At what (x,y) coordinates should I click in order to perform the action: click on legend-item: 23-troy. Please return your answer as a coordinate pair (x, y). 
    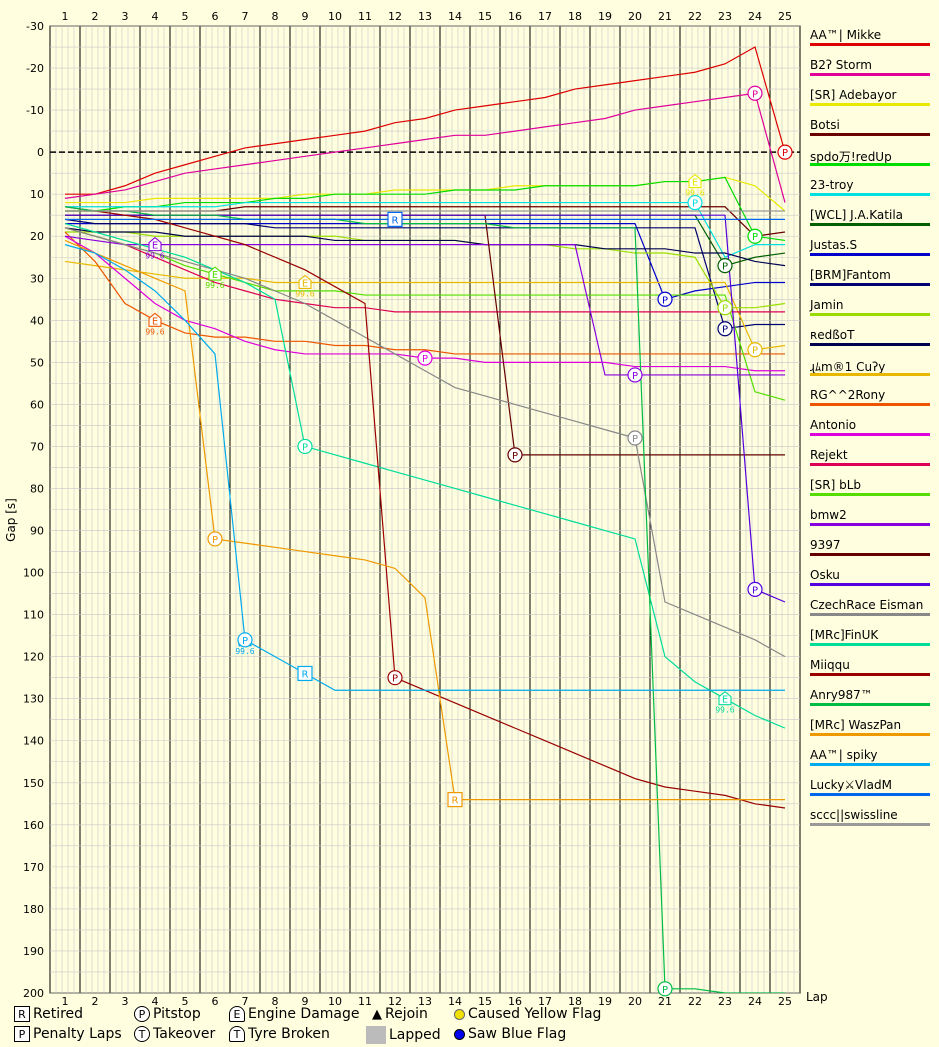
    Looking at the image, I should click on (872, 191).